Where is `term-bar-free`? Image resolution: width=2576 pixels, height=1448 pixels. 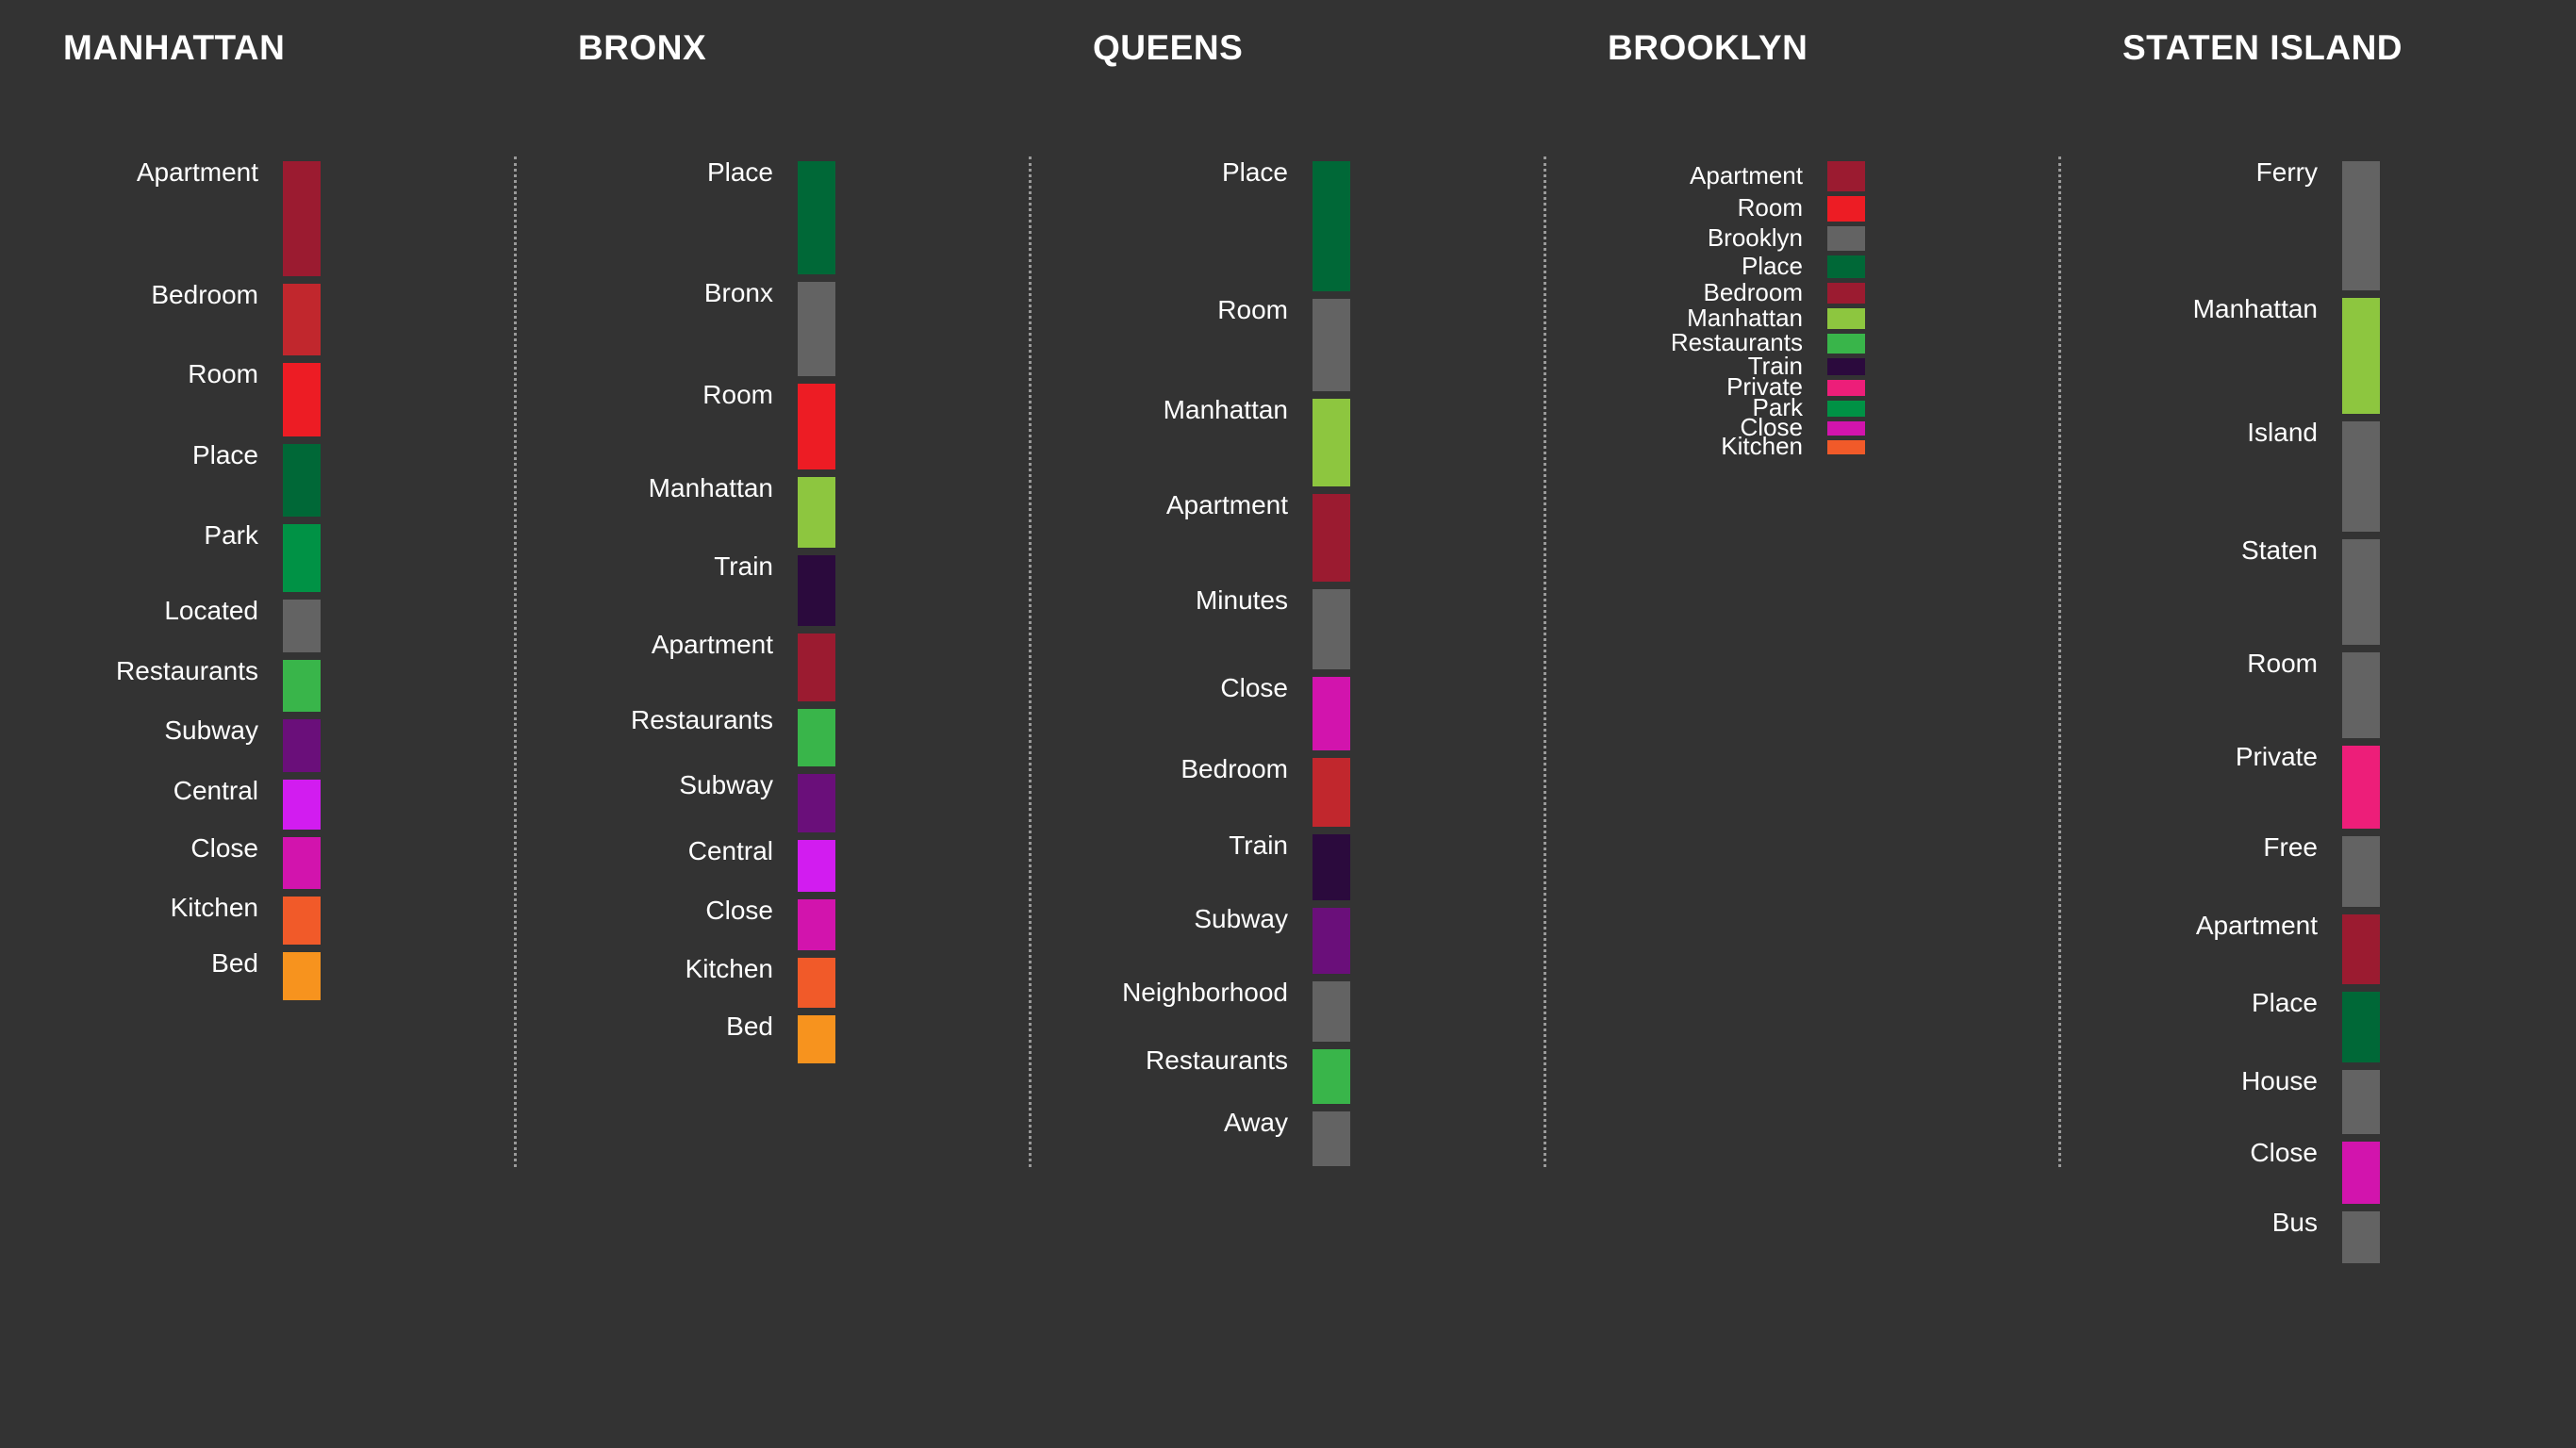
term-bar-free is located at coordinates (2361, 871).